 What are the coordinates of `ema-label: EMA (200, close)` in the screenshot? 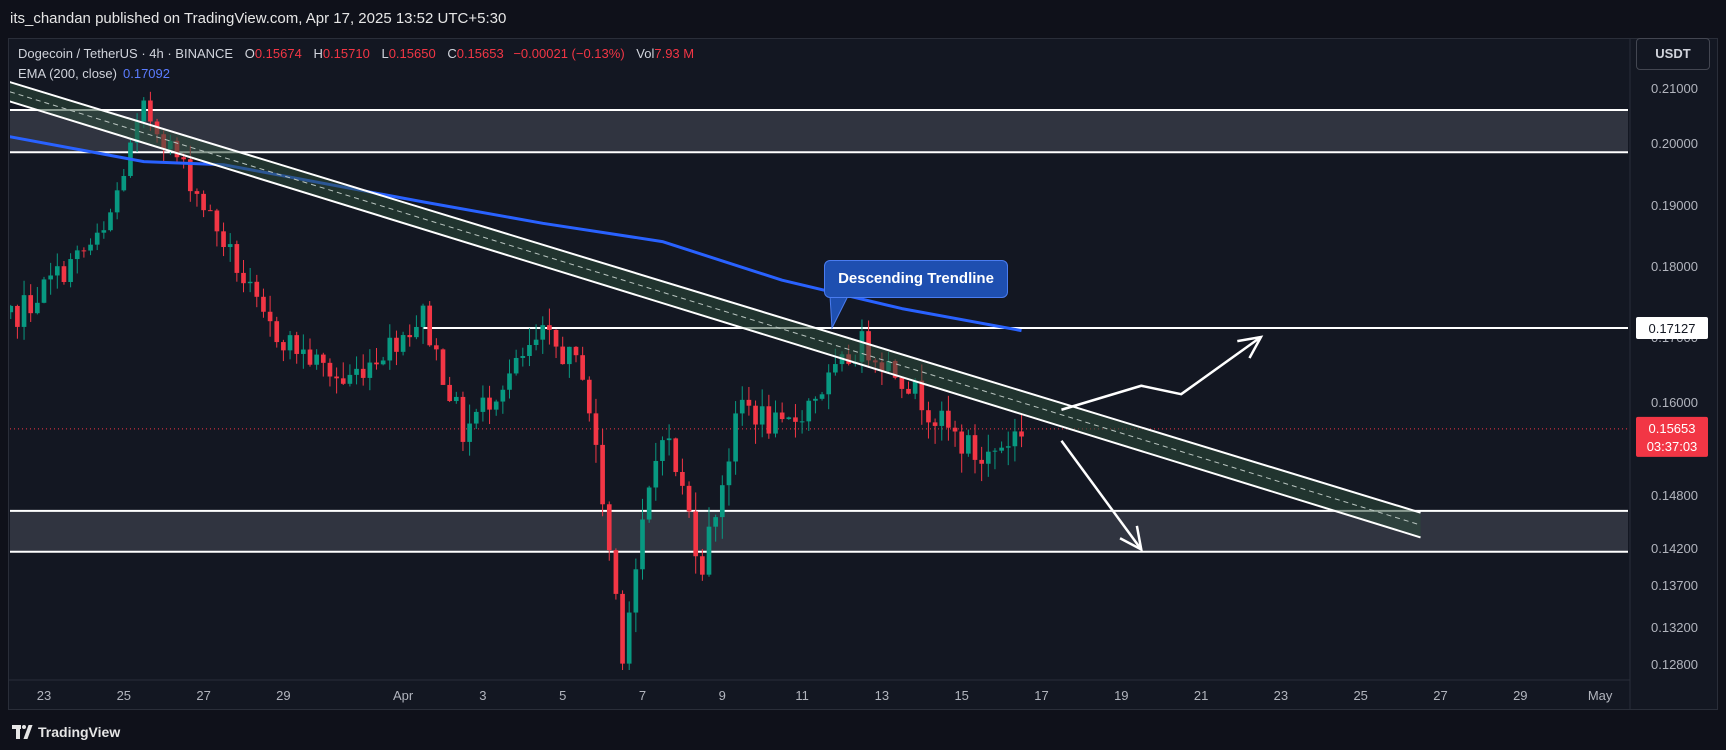 It's located at (67, 73).